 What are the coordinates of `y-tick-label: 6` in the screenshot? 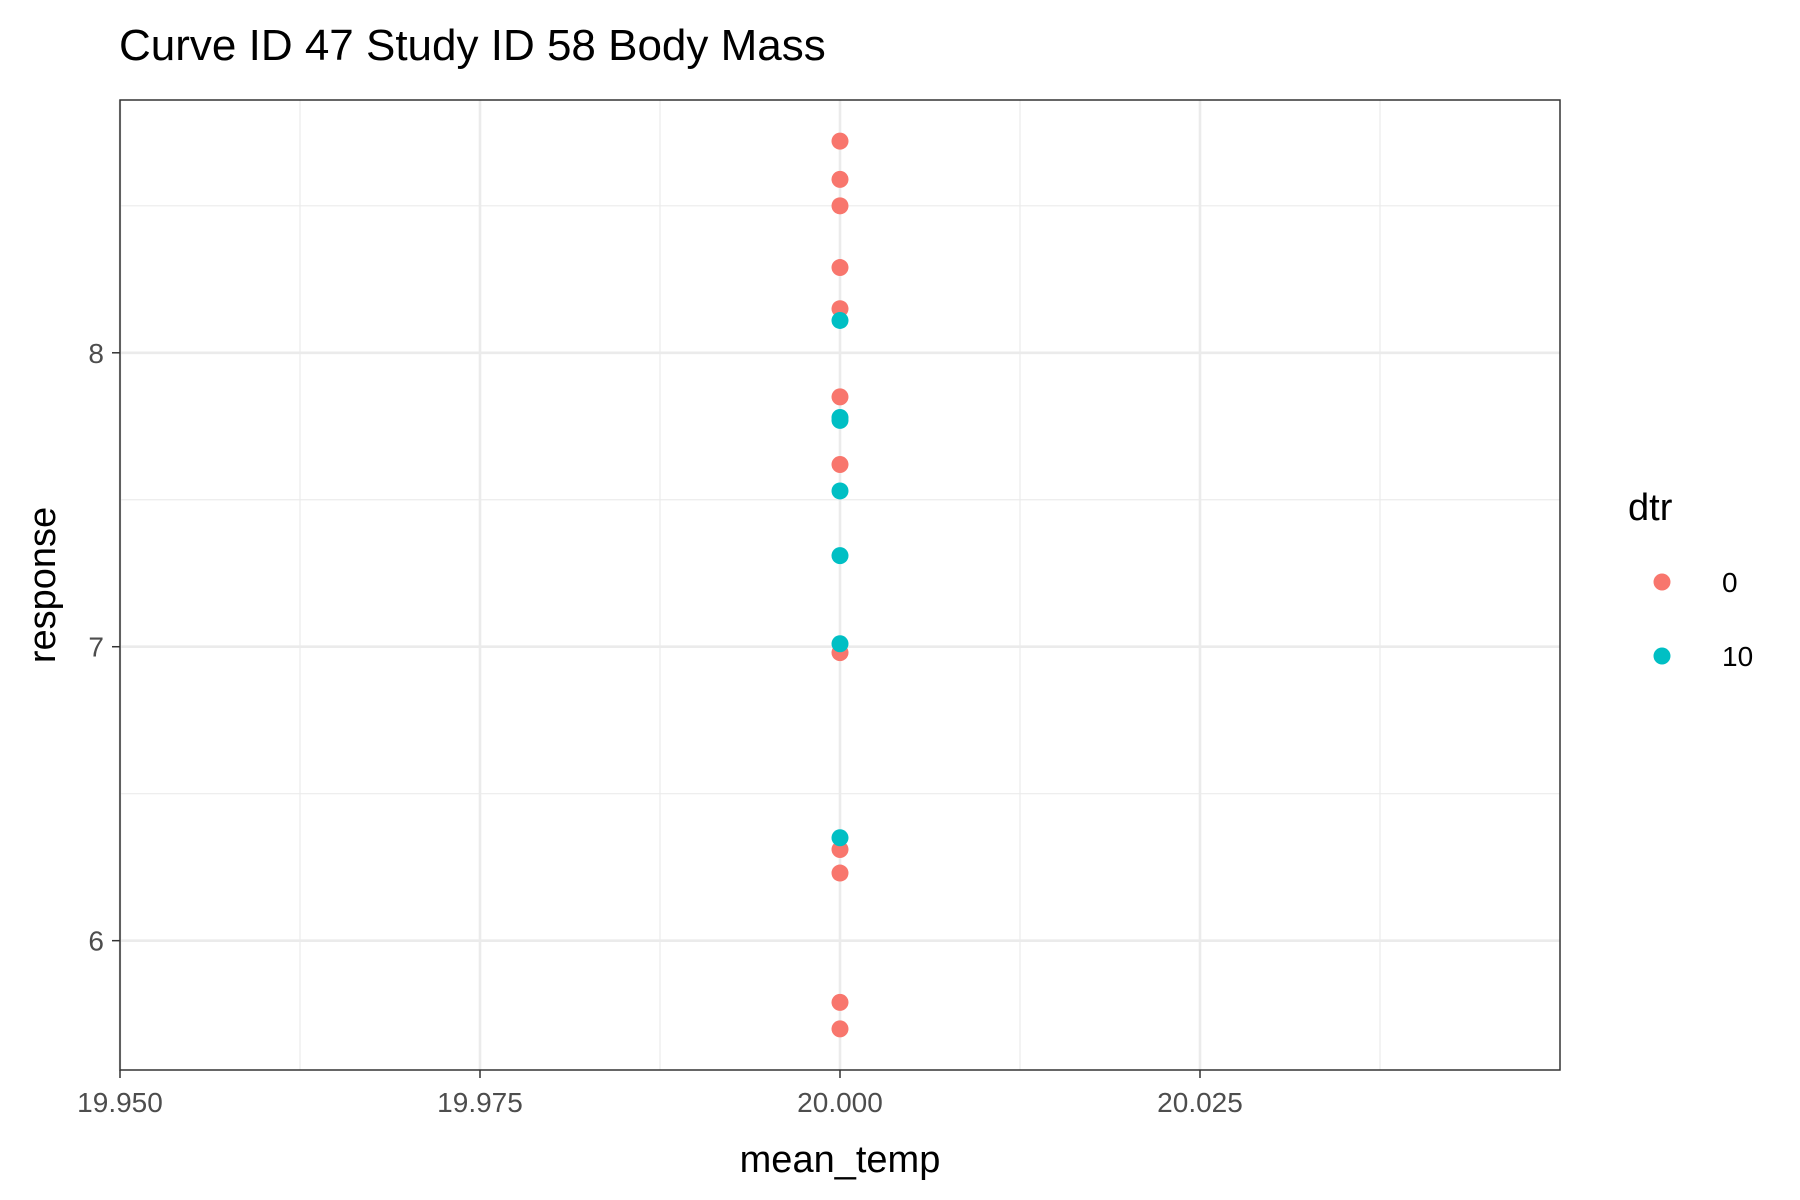 It's located at (96, 941).